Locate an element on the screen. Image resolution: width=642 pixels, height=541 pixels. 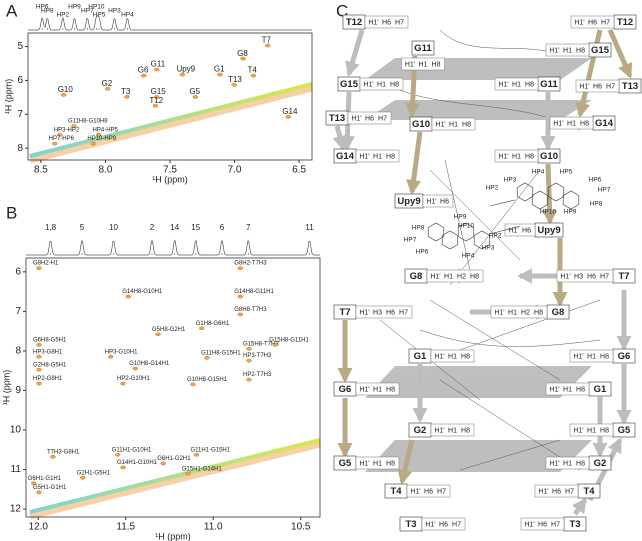
ligand-label: HP8 is located at coordinates (418, 228).